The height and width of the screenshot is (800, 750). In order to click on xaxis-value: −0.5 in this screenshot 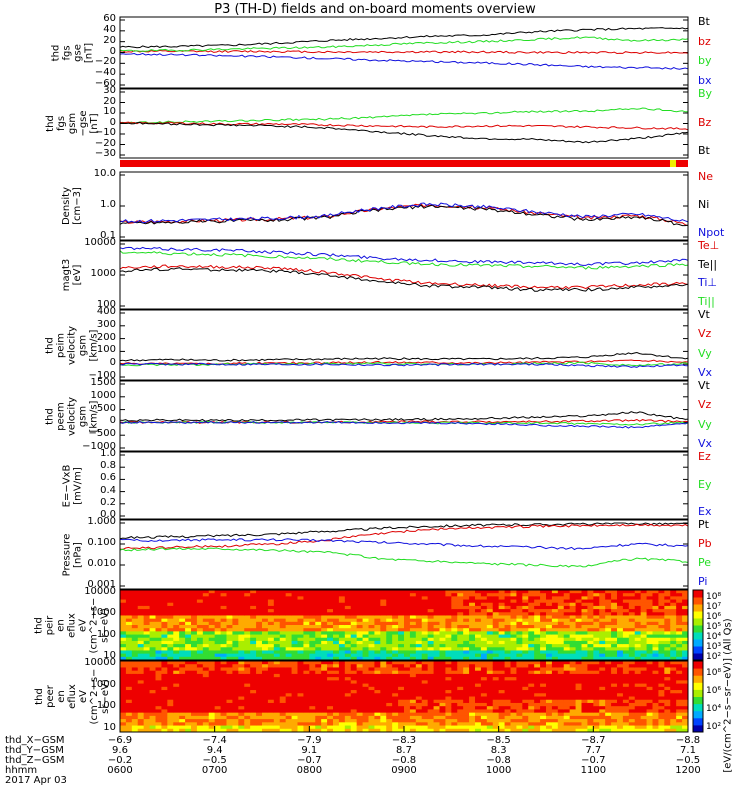, I will do `click(214, 760)`.